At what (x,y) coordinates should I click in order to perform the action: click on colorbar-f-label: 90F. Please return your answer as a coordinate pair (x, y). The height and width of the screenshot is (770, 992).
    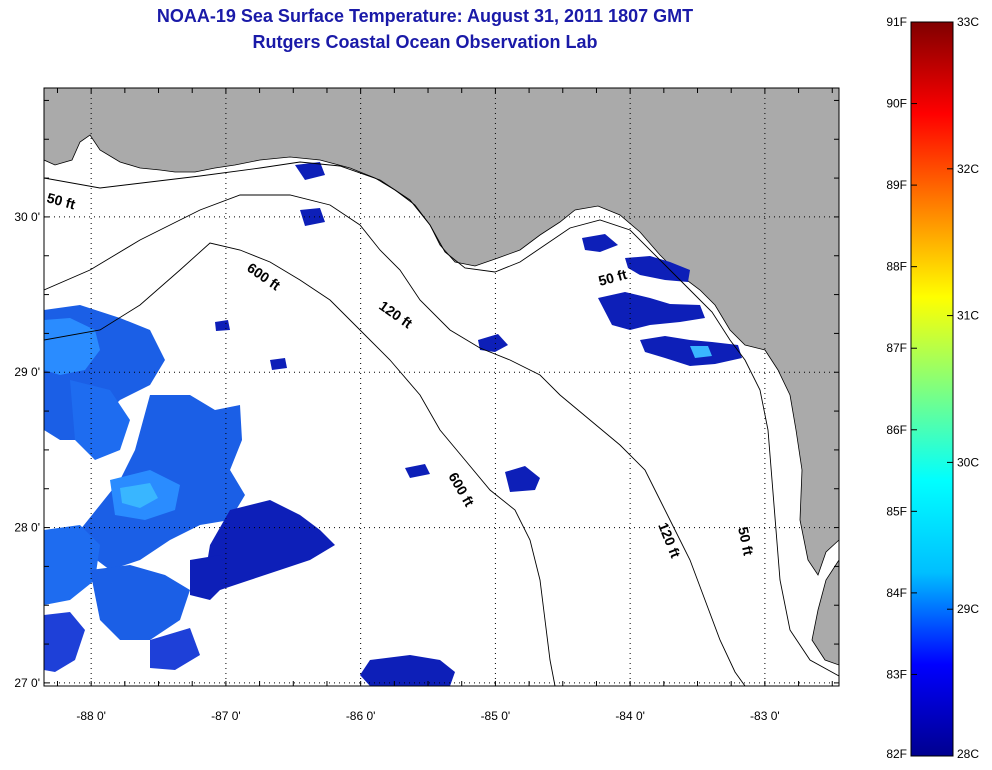
    Looking at the image, I should click on (896, 104).